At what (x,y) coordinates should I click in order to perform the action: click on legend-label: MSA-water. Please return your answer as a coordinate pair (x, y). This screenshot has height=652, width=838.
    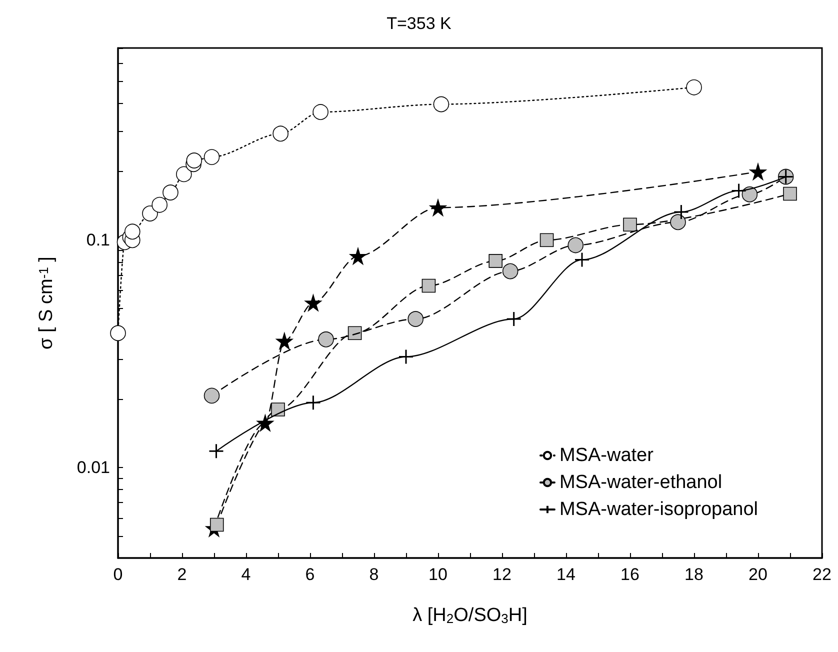
    Looking at the image, I should click on (606, 455).